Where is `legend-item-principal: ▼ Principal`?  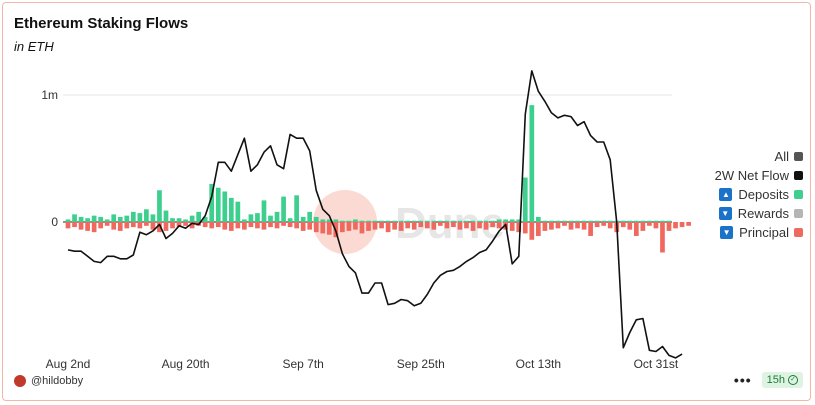
legend-item-principal: ▼ Principal is located at coordinates (759, 232).